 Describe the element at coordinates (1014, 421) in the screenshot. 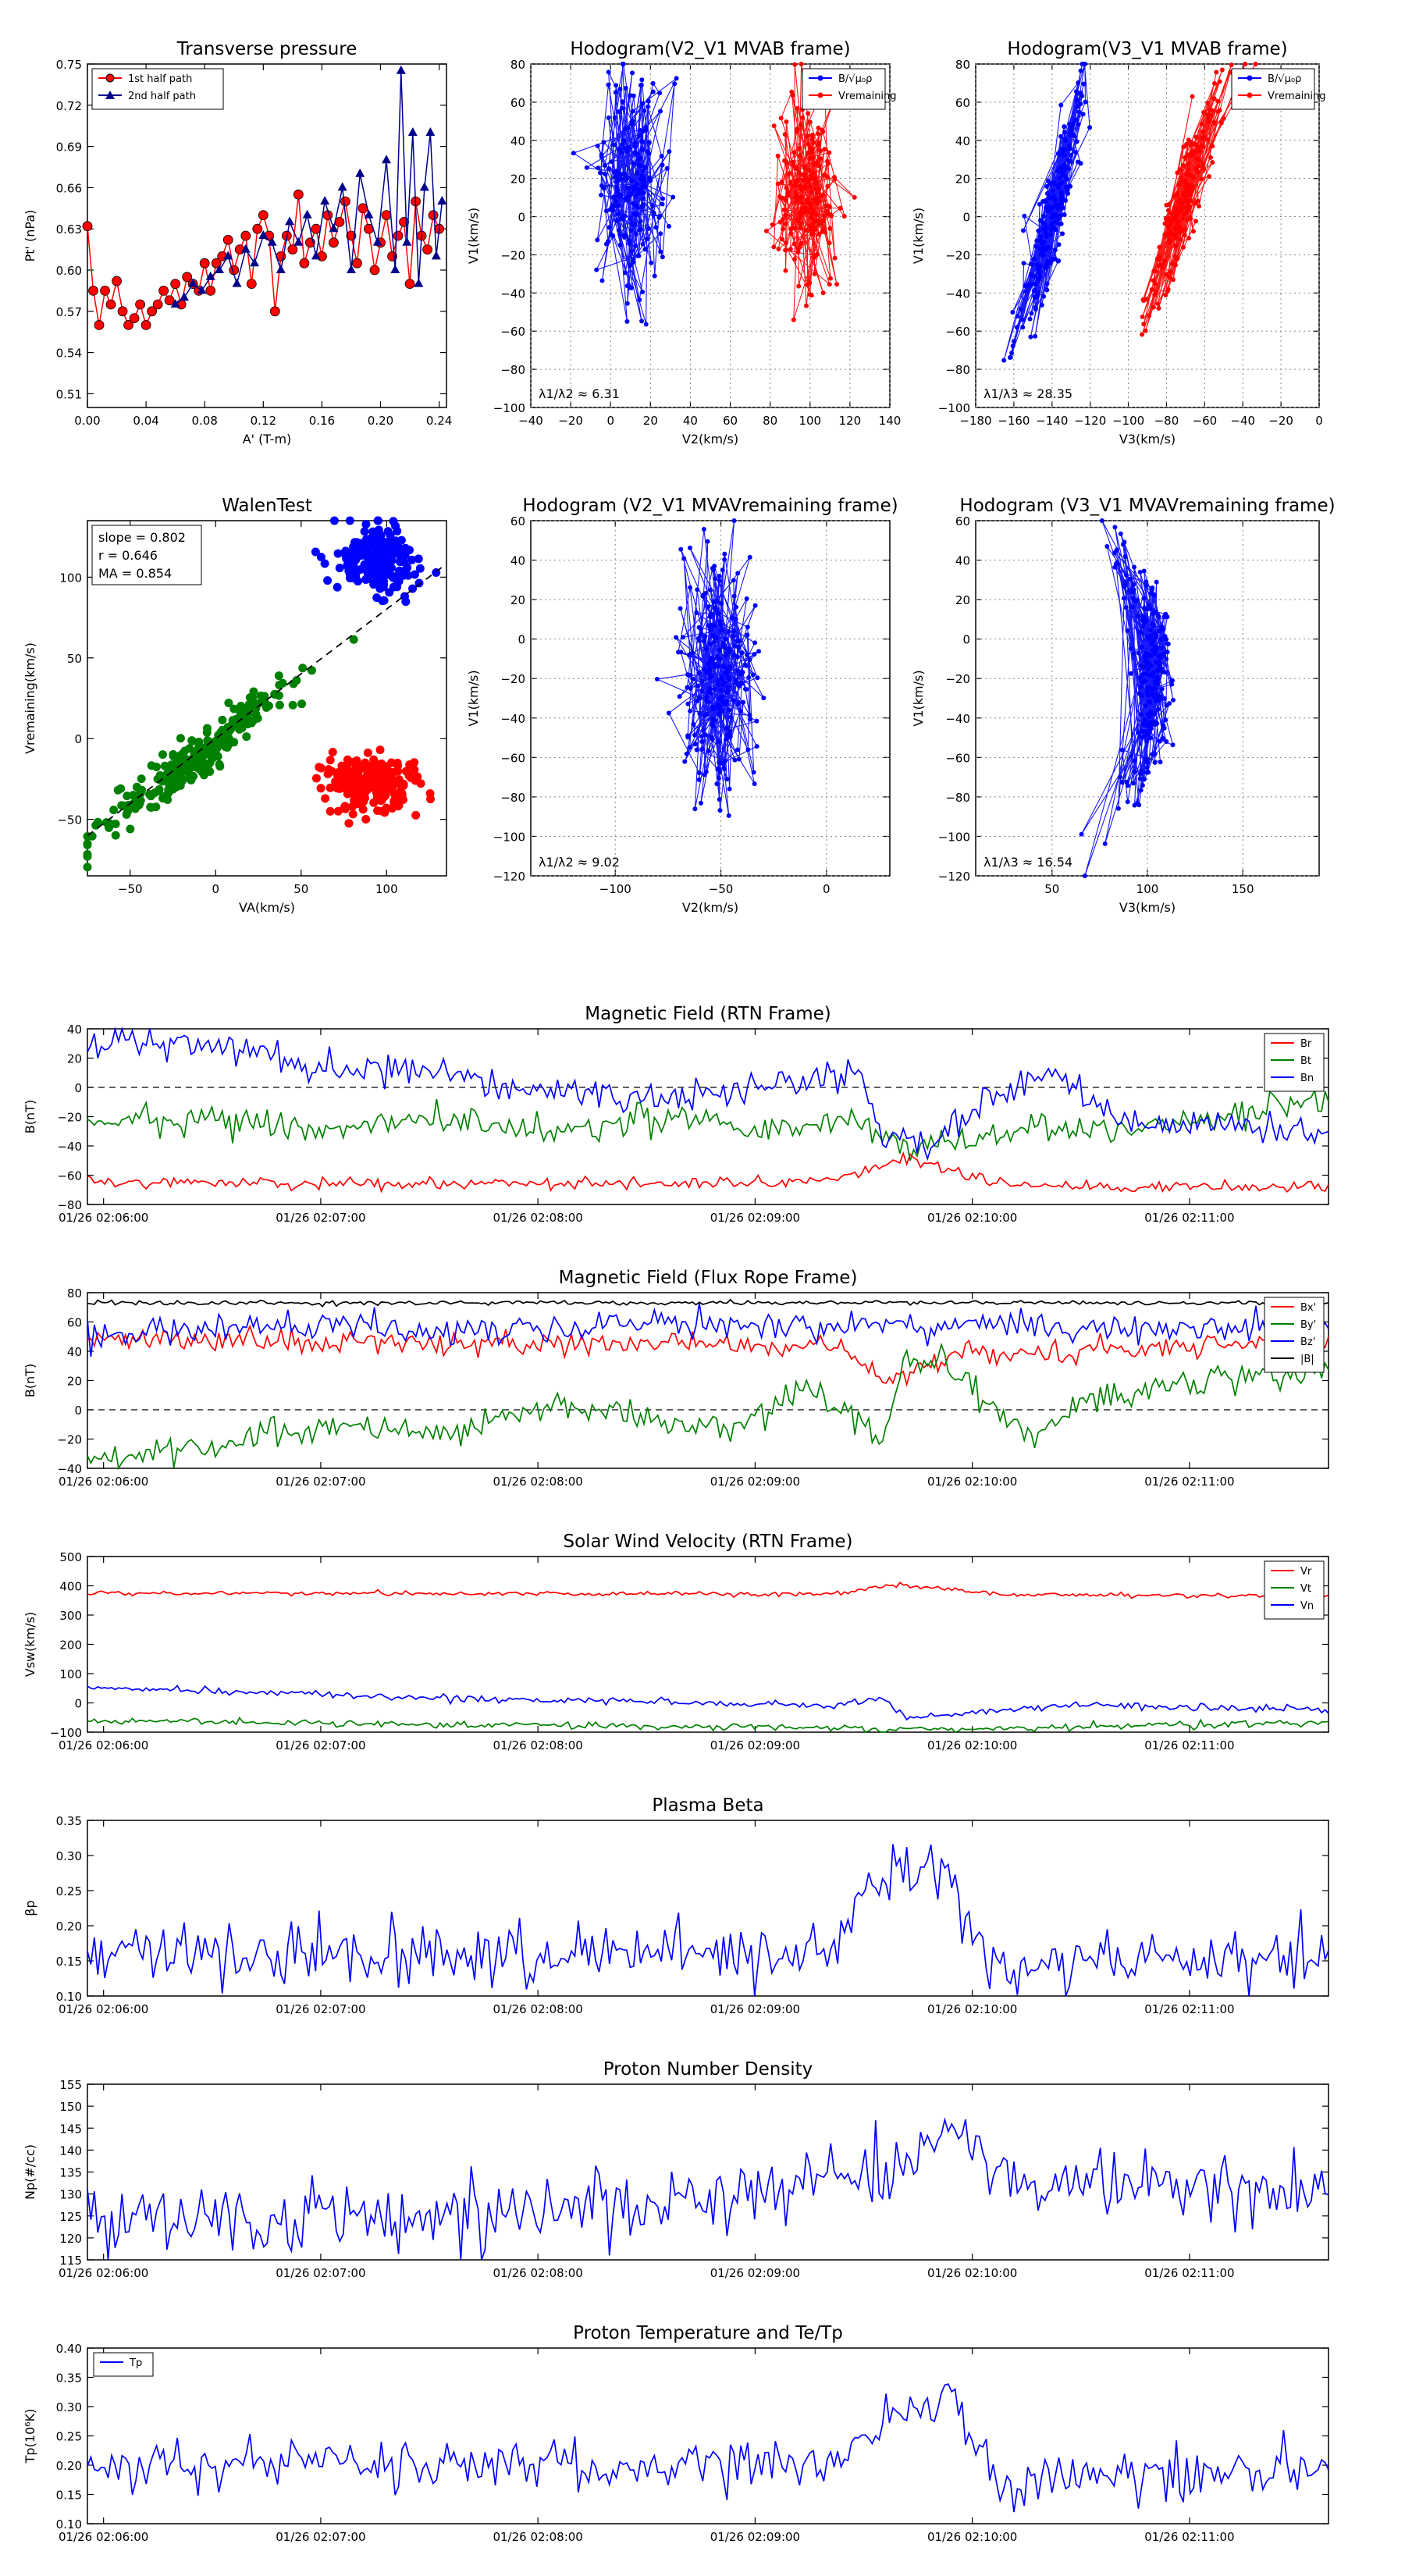

I see `x-tick-label: −160` at that location.